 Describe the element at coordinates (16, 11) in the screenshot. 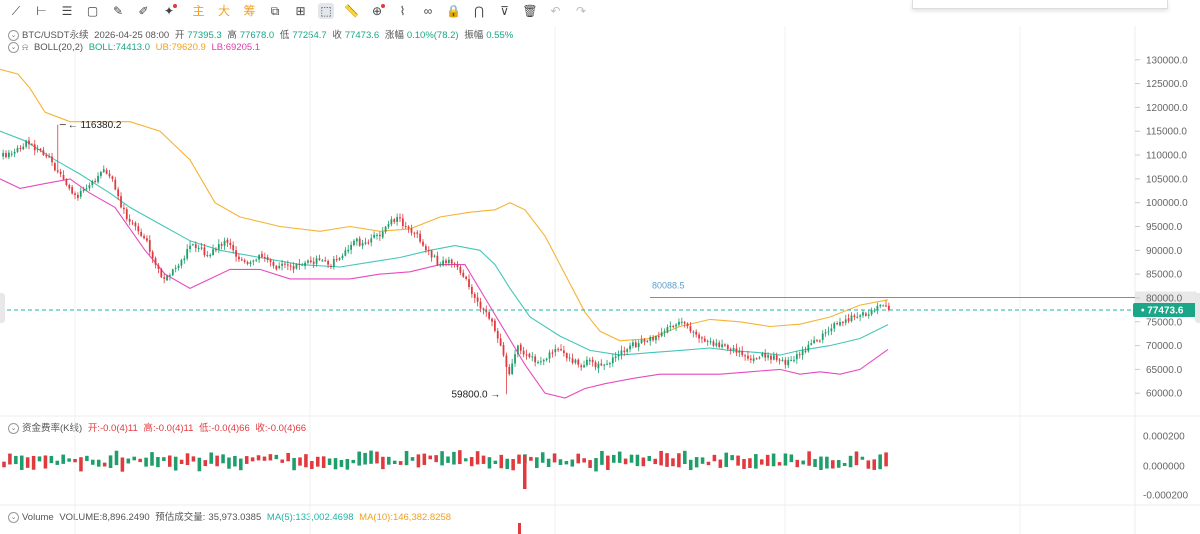

I see `trend-line-icon: ⟋` at that location.